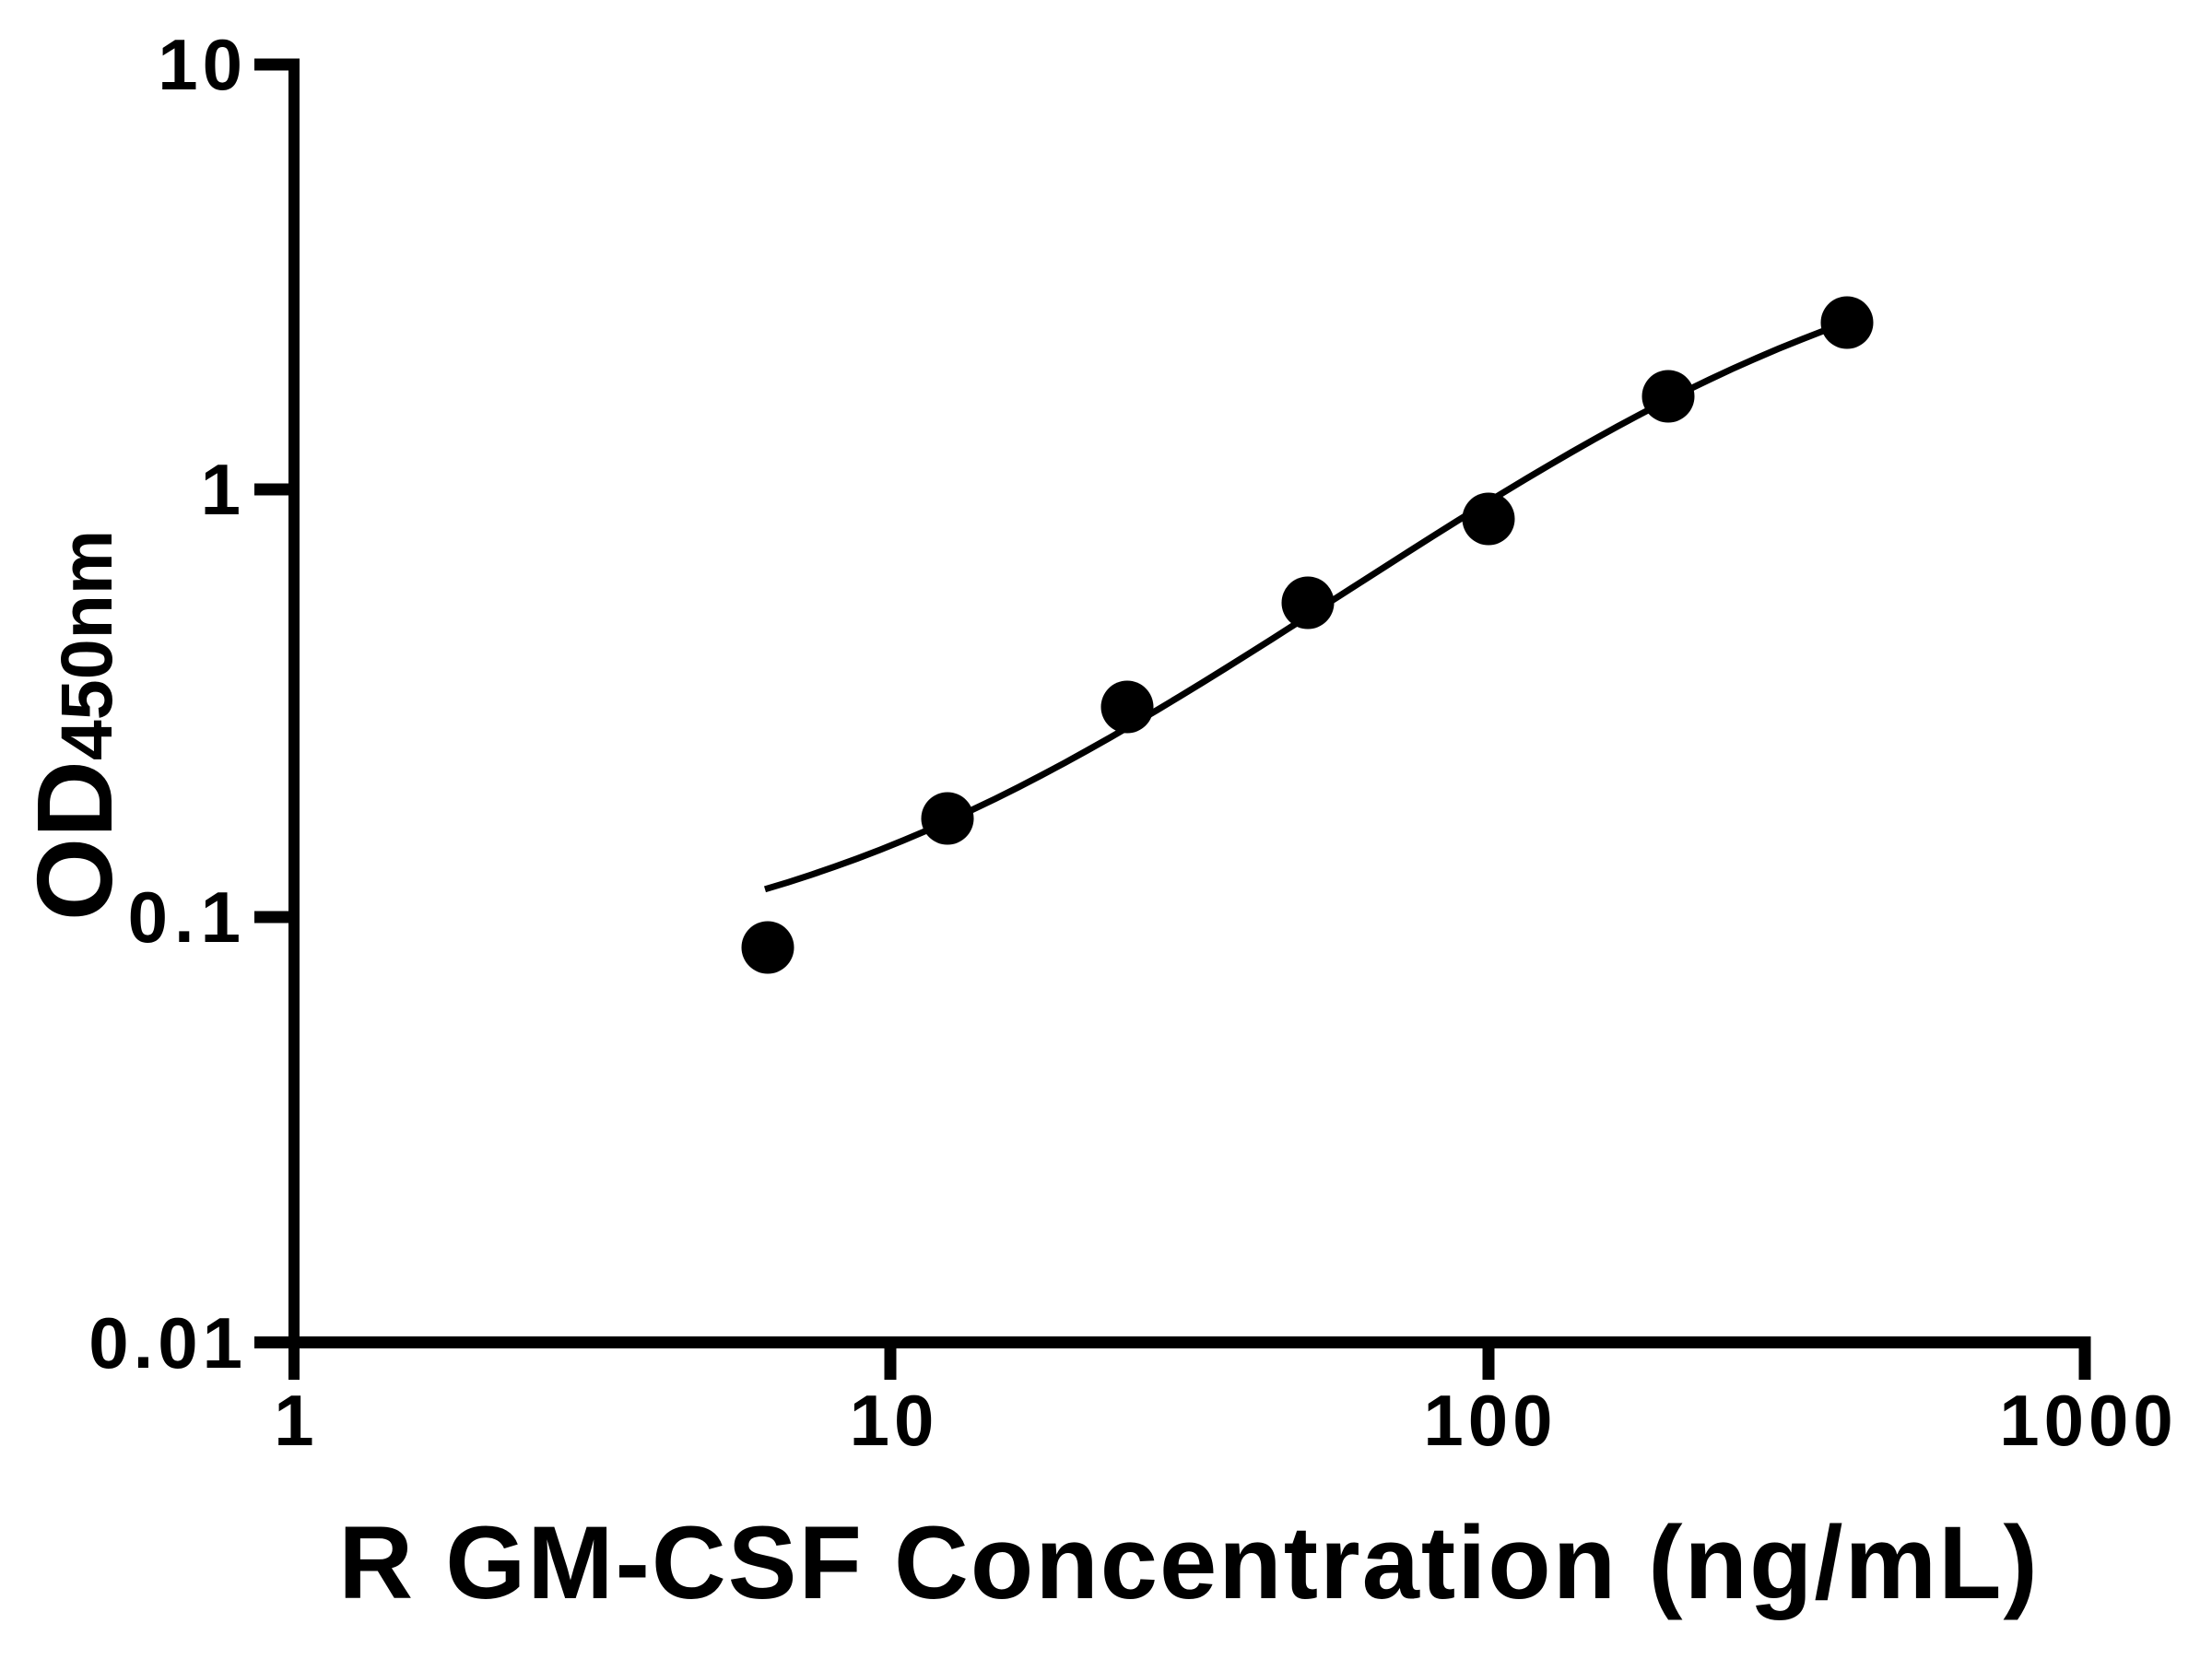 The height and width of the screenshot is (1659, 2212). I want to click on svg-text: R GM-CSF Concentration (ng/mL), so click(1189, 1562).